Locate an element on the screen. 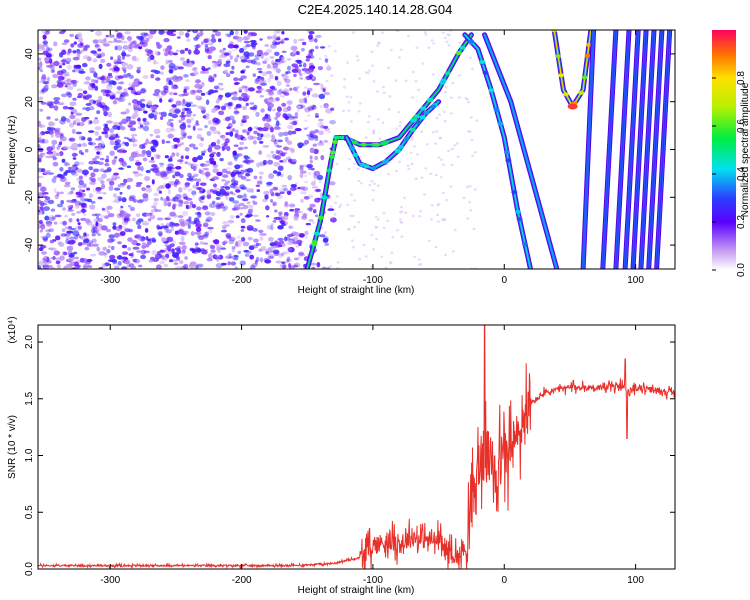 The image size is (750, 600). snr-y-label: SNR (10 * v/v) is located at coordinates (12, 447).